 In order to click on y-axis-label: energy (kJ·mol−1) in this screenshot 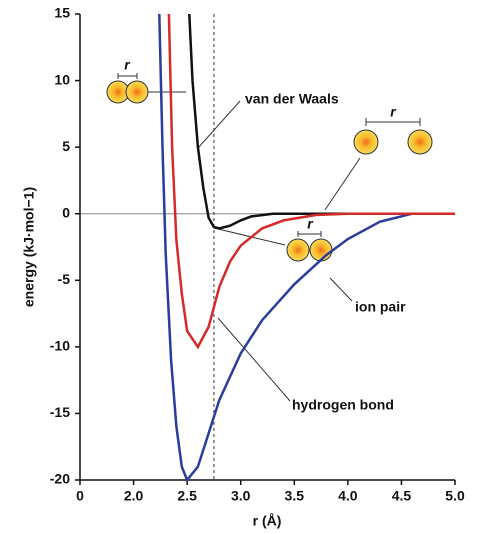, I will do `click(29, 247)`.